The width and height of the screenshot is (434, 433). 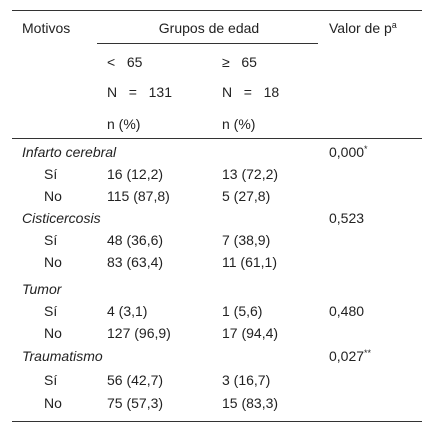 I want to click on cell: 4 (3,1), so click(x=127, y=311).